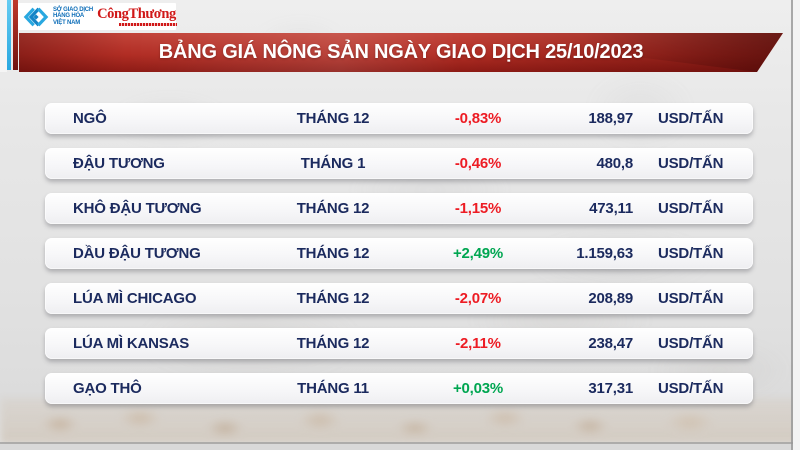 The width and height of the screenshot is (800, 450). Describe the element at coordinates (69, 16) in the screenshot. I see `mxv-logo-line2: HÀNG HÓA` at that location.